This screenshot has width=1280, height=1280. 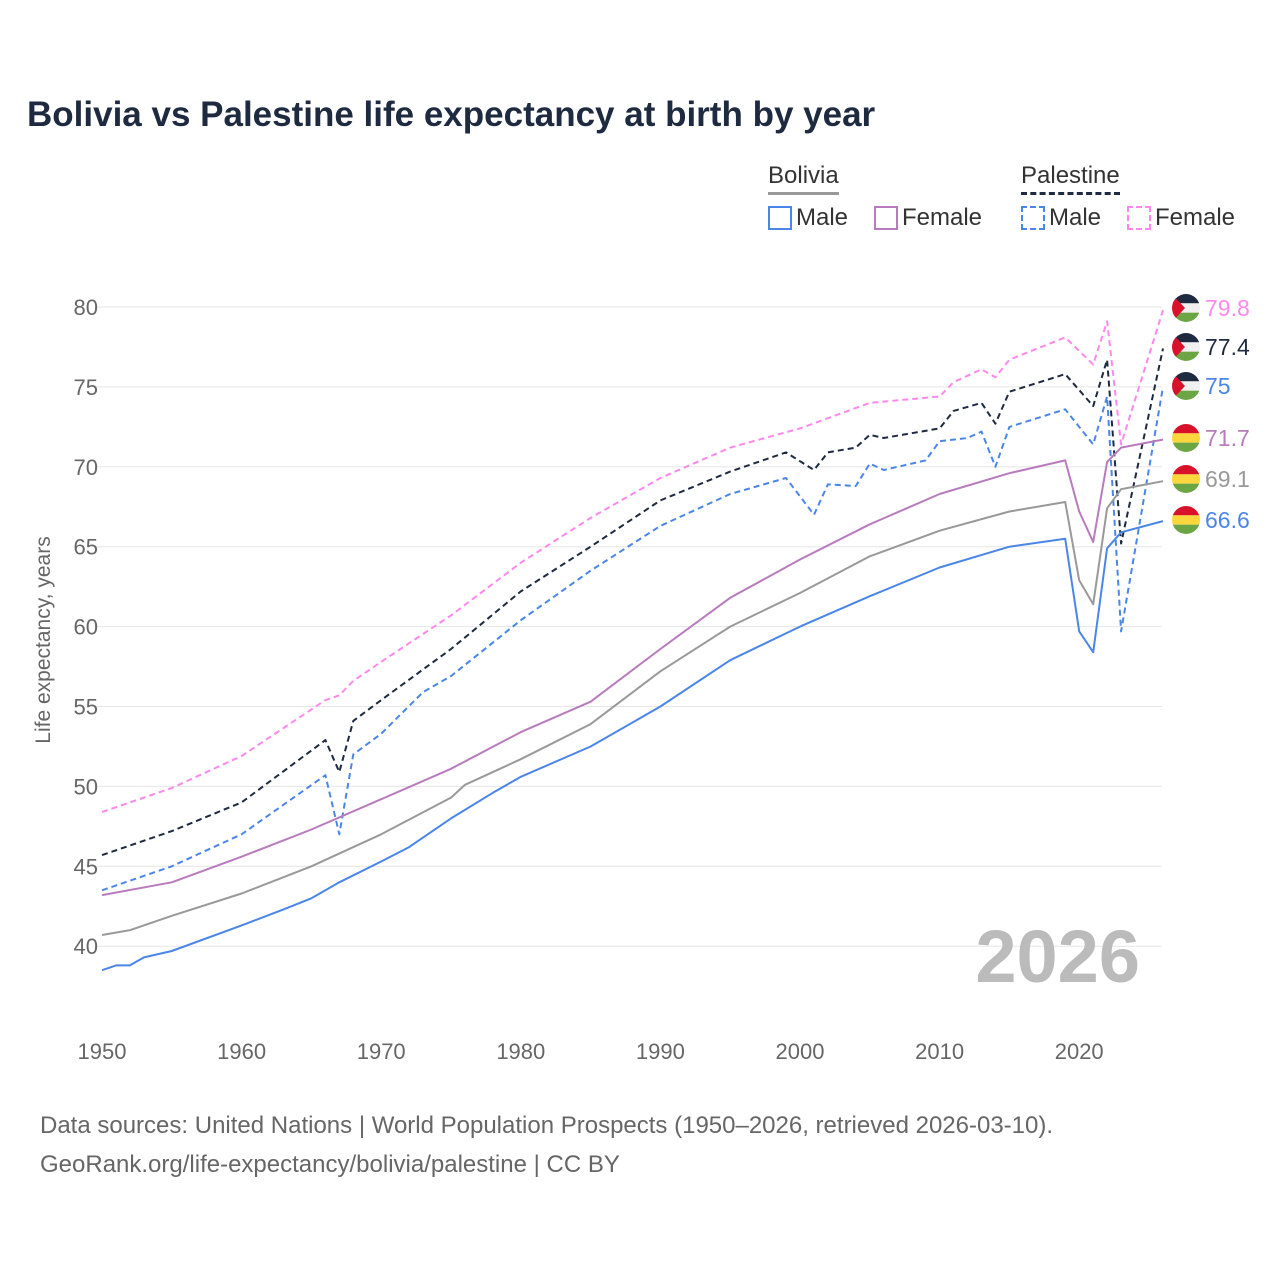 What do you see at coordinates (1070, 178) in the screenshot?
I see `legend-palestine-label: Palestine` at bounding box center [1070, 178].